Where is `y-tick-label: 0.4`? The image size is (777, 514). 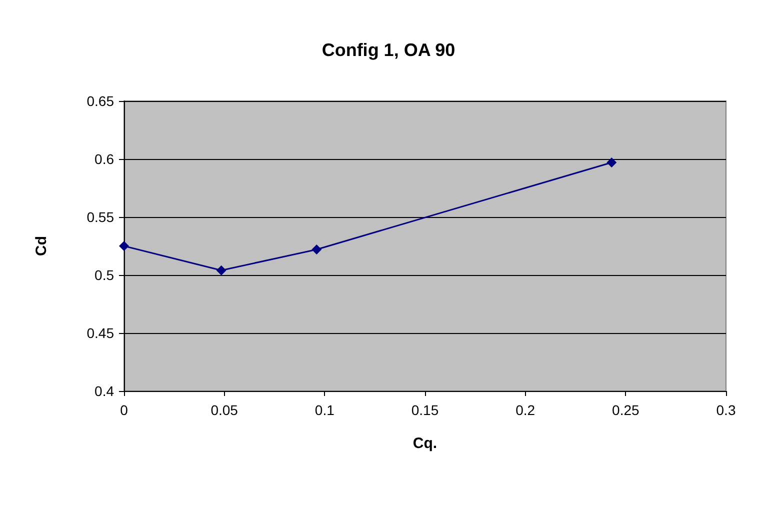 y-tick-label: 0.4 is located at coordinates (104, 391).